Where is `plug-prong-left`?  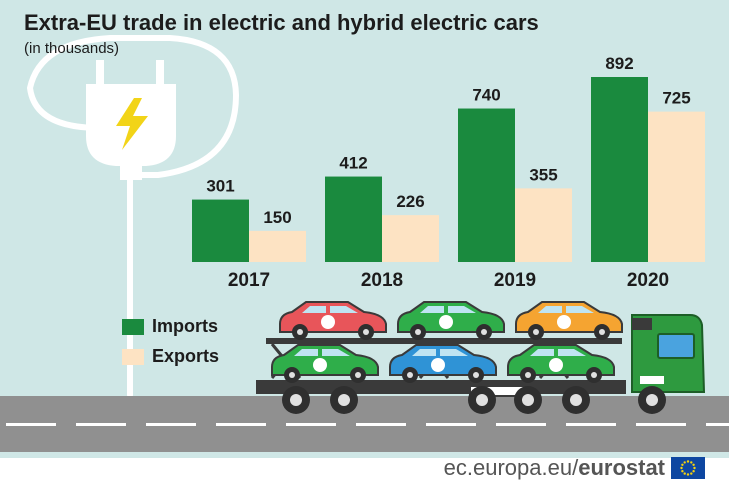 plug-prong-left is located at coordinates (100, 72).